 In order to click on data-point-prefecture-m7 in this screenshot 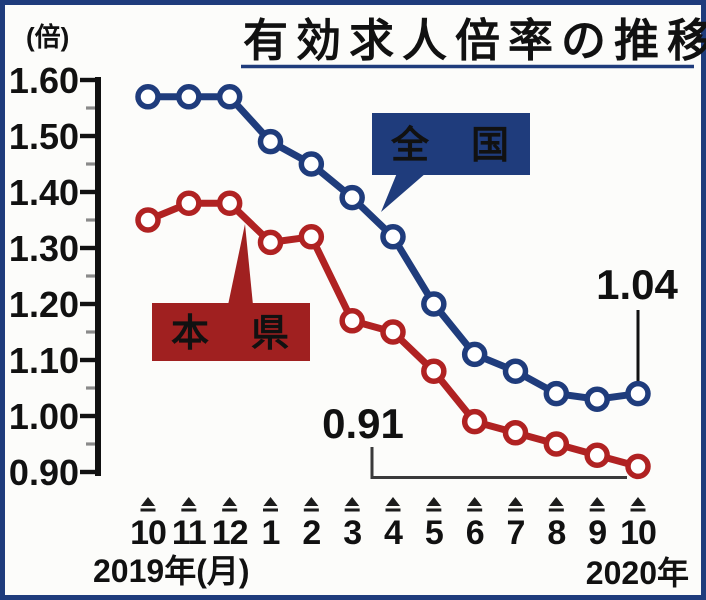, I will do `click(515, 433)`.